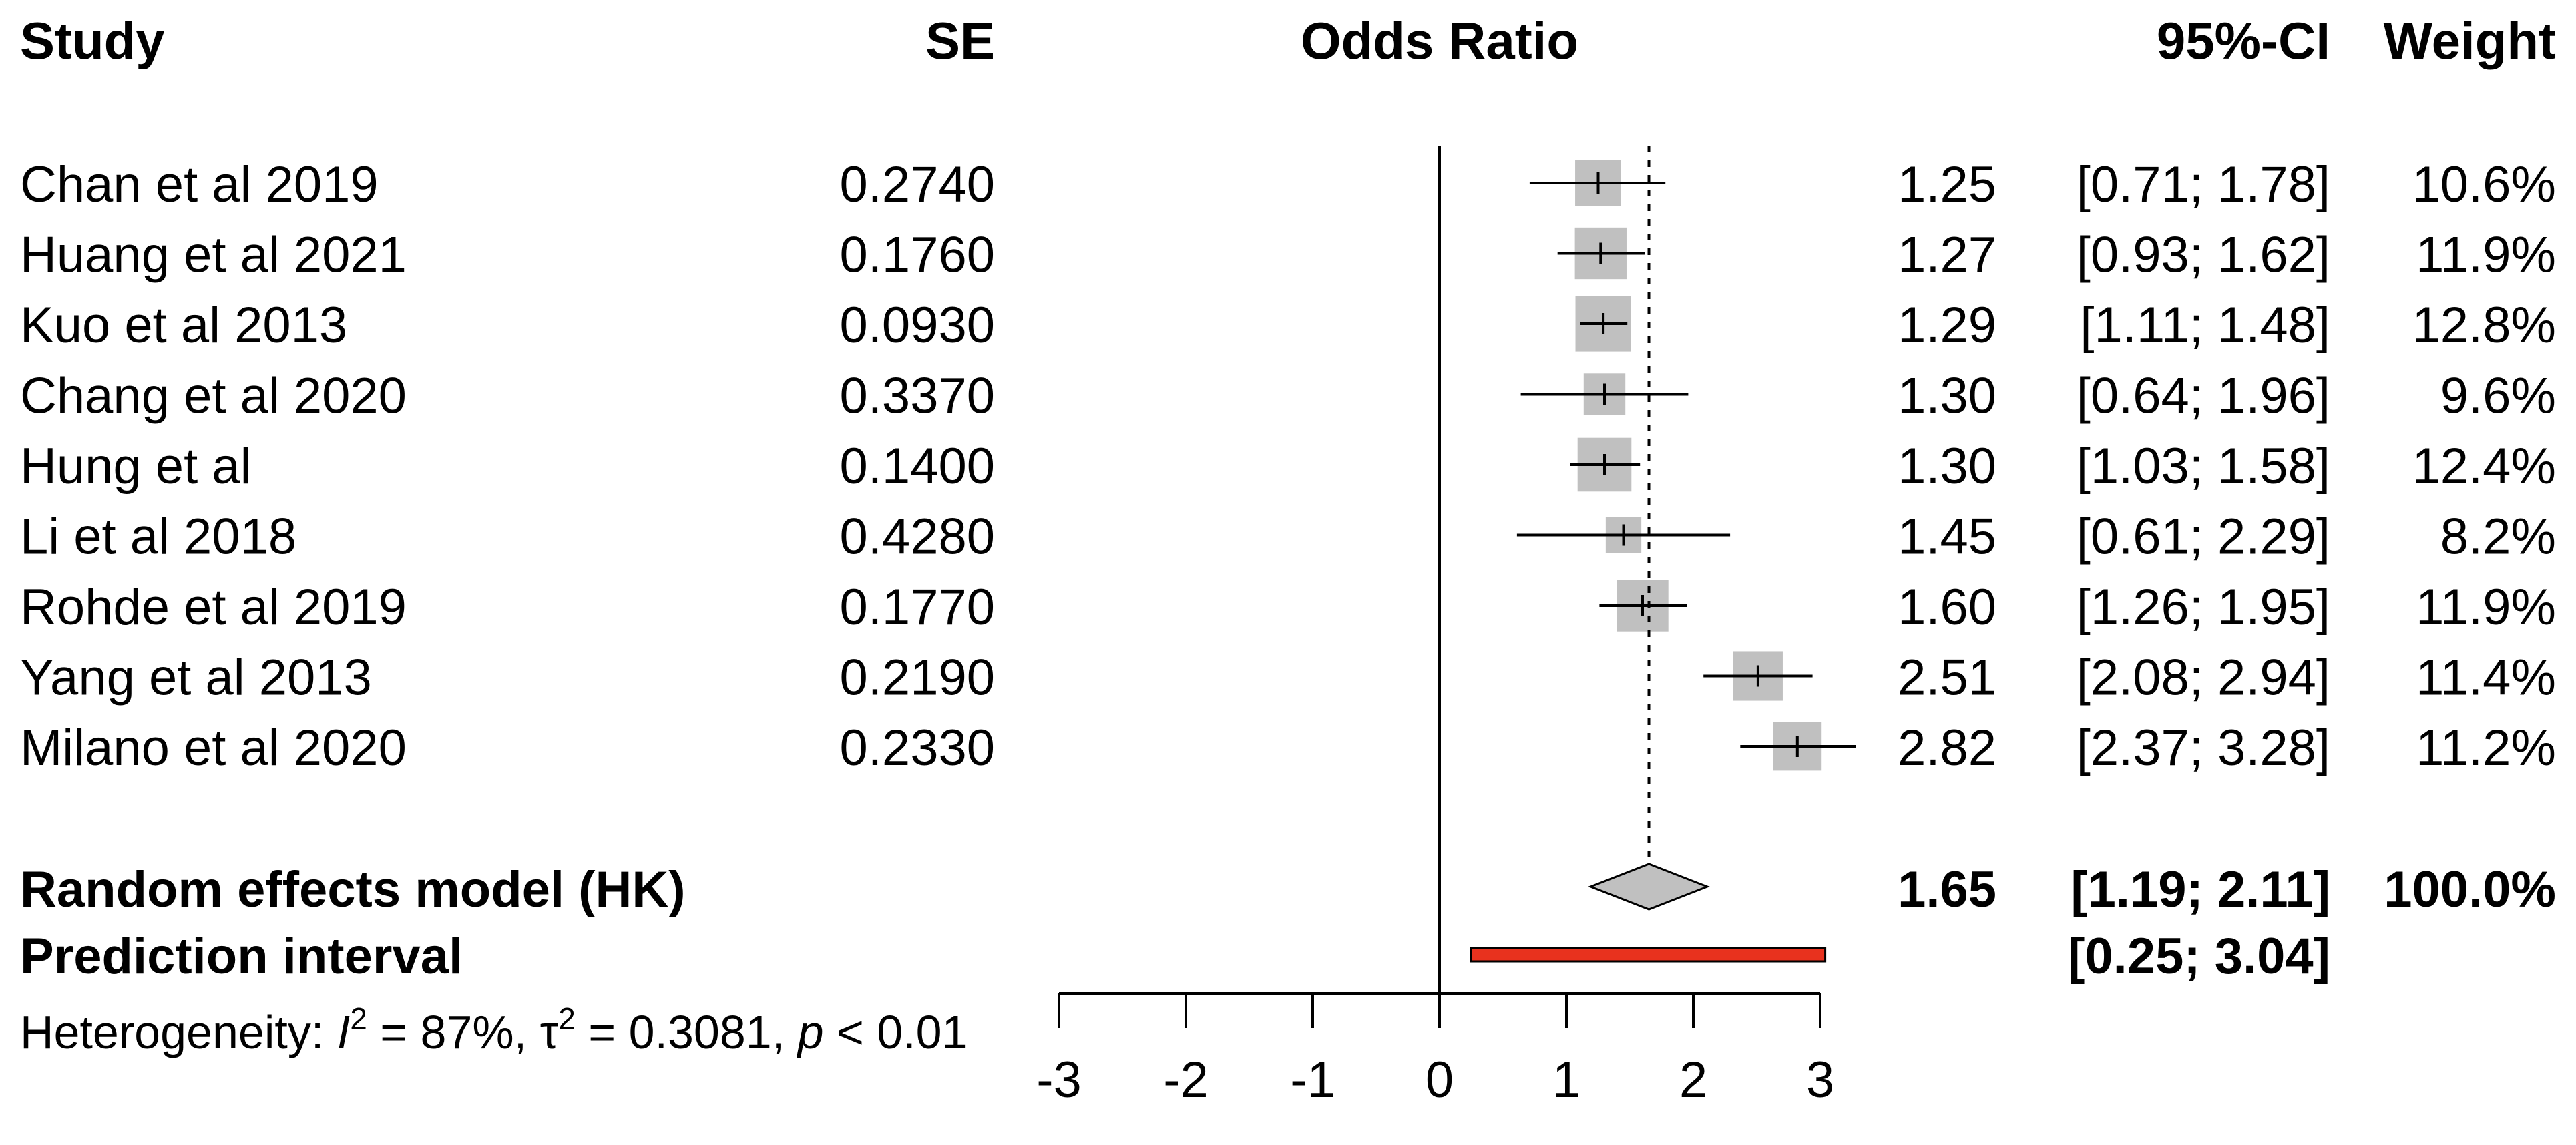  What do you see at coordinates (1648, 955) in the screenshot?
I see `prediction-interval-bar` at bounding box center [1648, 955].